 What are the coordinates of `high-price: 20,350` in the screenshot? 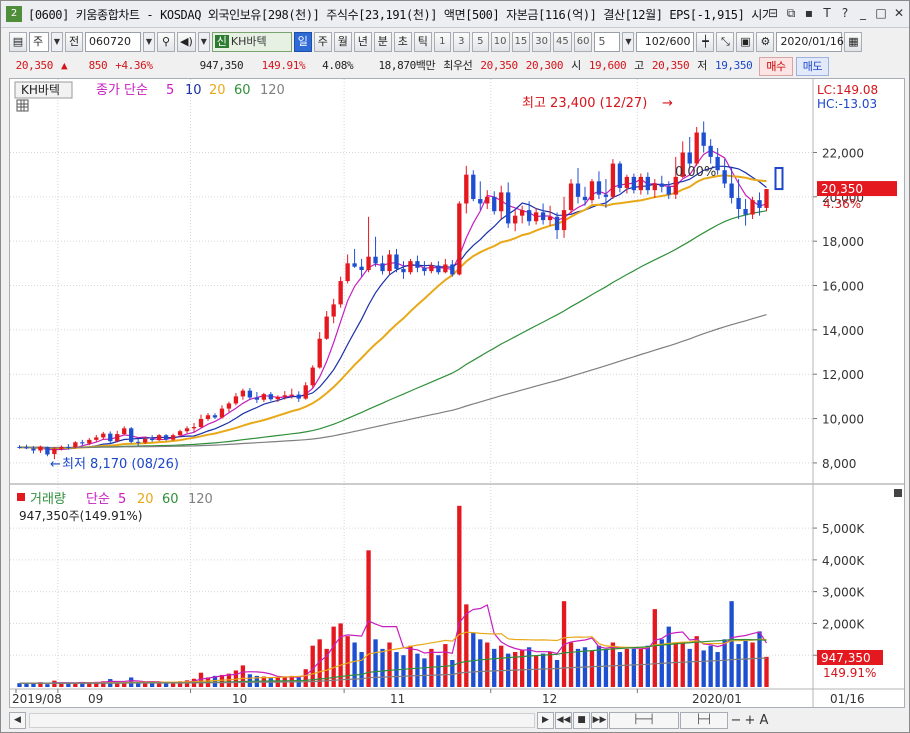 It's located at (670, 65).